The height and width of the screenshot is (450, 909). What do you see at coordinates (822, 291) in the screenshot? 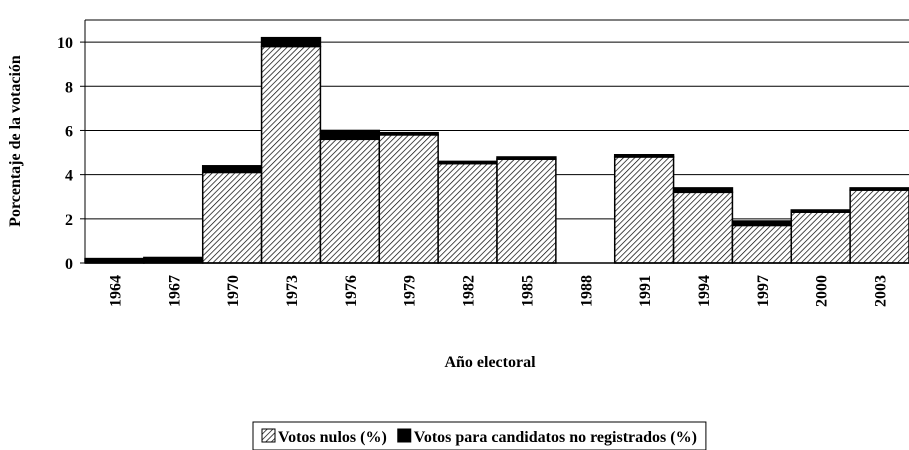
I see `x-tick-label: 2000` at bounding box center [822, 291].